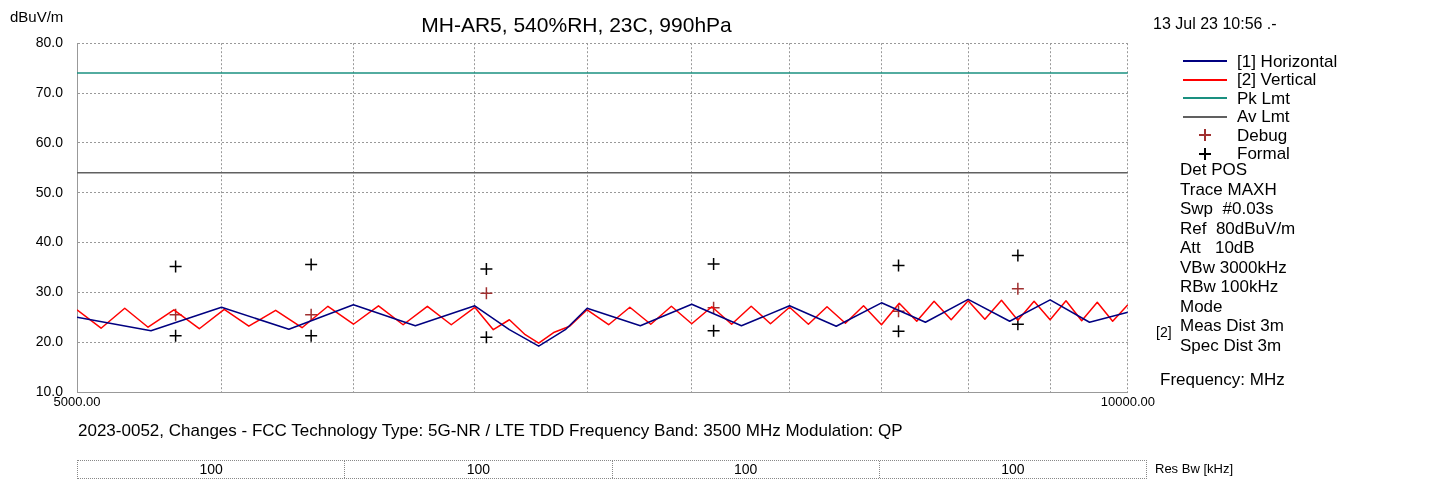  Describe the element at coordinates (49, 91) in the screenshot. I see `y-tick-label: 70.0` at that location.